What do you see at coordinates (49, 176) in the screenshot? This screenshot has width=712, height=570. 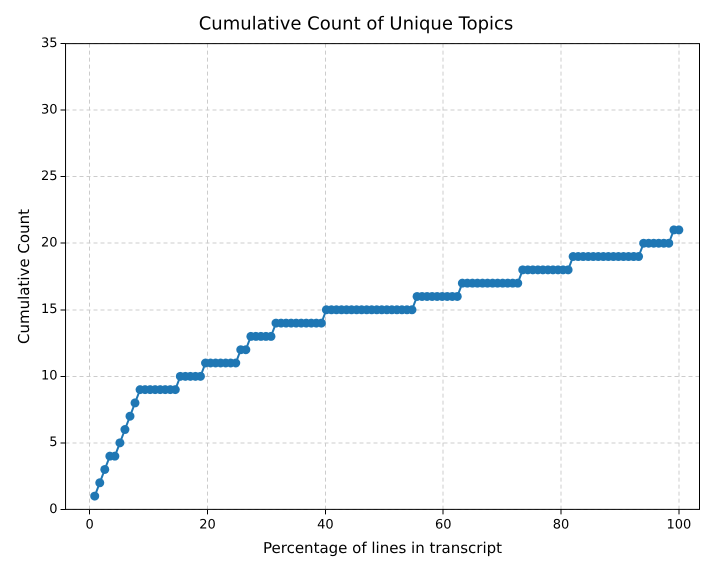 I see `y-tick-label: 25` at bounding box center [49, 176].